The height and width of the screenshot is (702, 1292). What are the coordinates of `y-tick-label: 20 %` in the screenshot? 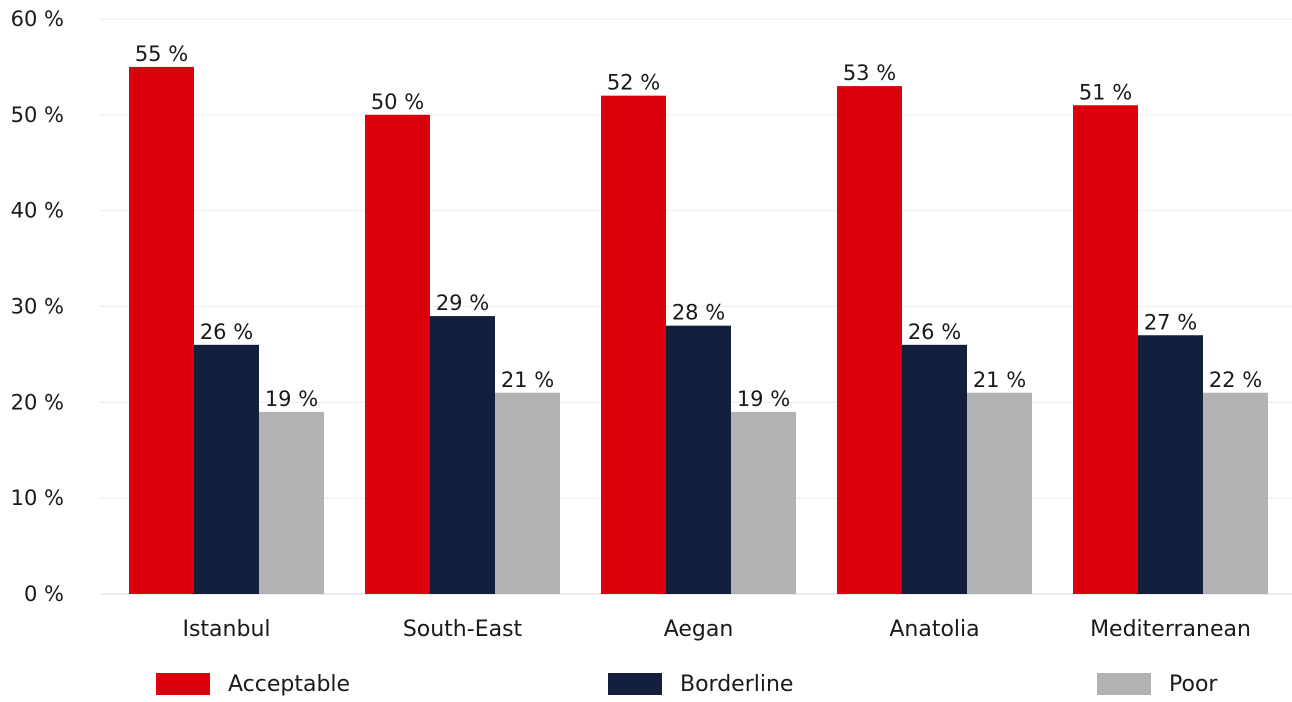 It's located at (37, 402).